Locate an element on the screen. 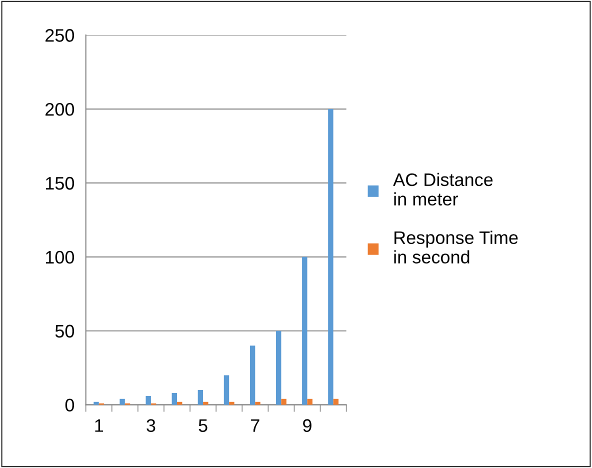 The image size is (592, 468). y-tick-label: 200 is located at coordinates (60, 109).